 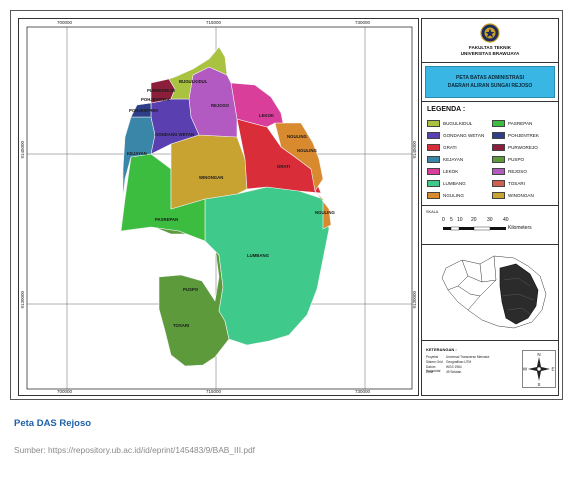 I want to click on university-name: UNIVERSITAS BRAWIJAYA, so click(x=490, y=53).